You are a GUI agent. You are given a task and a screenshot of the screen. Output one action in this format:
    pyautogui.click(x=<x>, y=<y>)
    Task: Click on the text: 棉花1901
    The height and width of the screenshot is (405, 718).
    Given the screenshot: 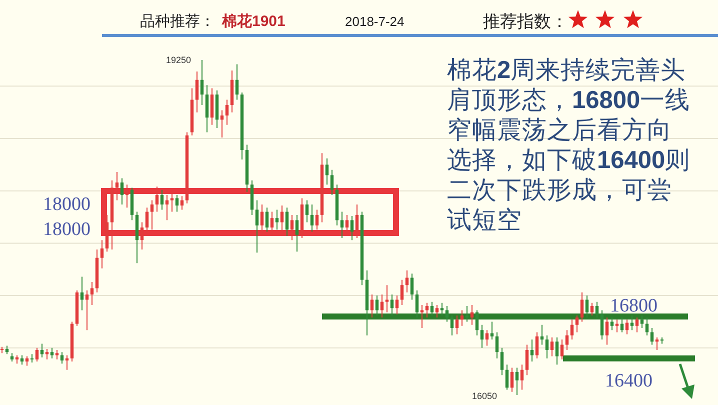 What is the action you would take?
    pyautogui.click(x=253, y=21)
    